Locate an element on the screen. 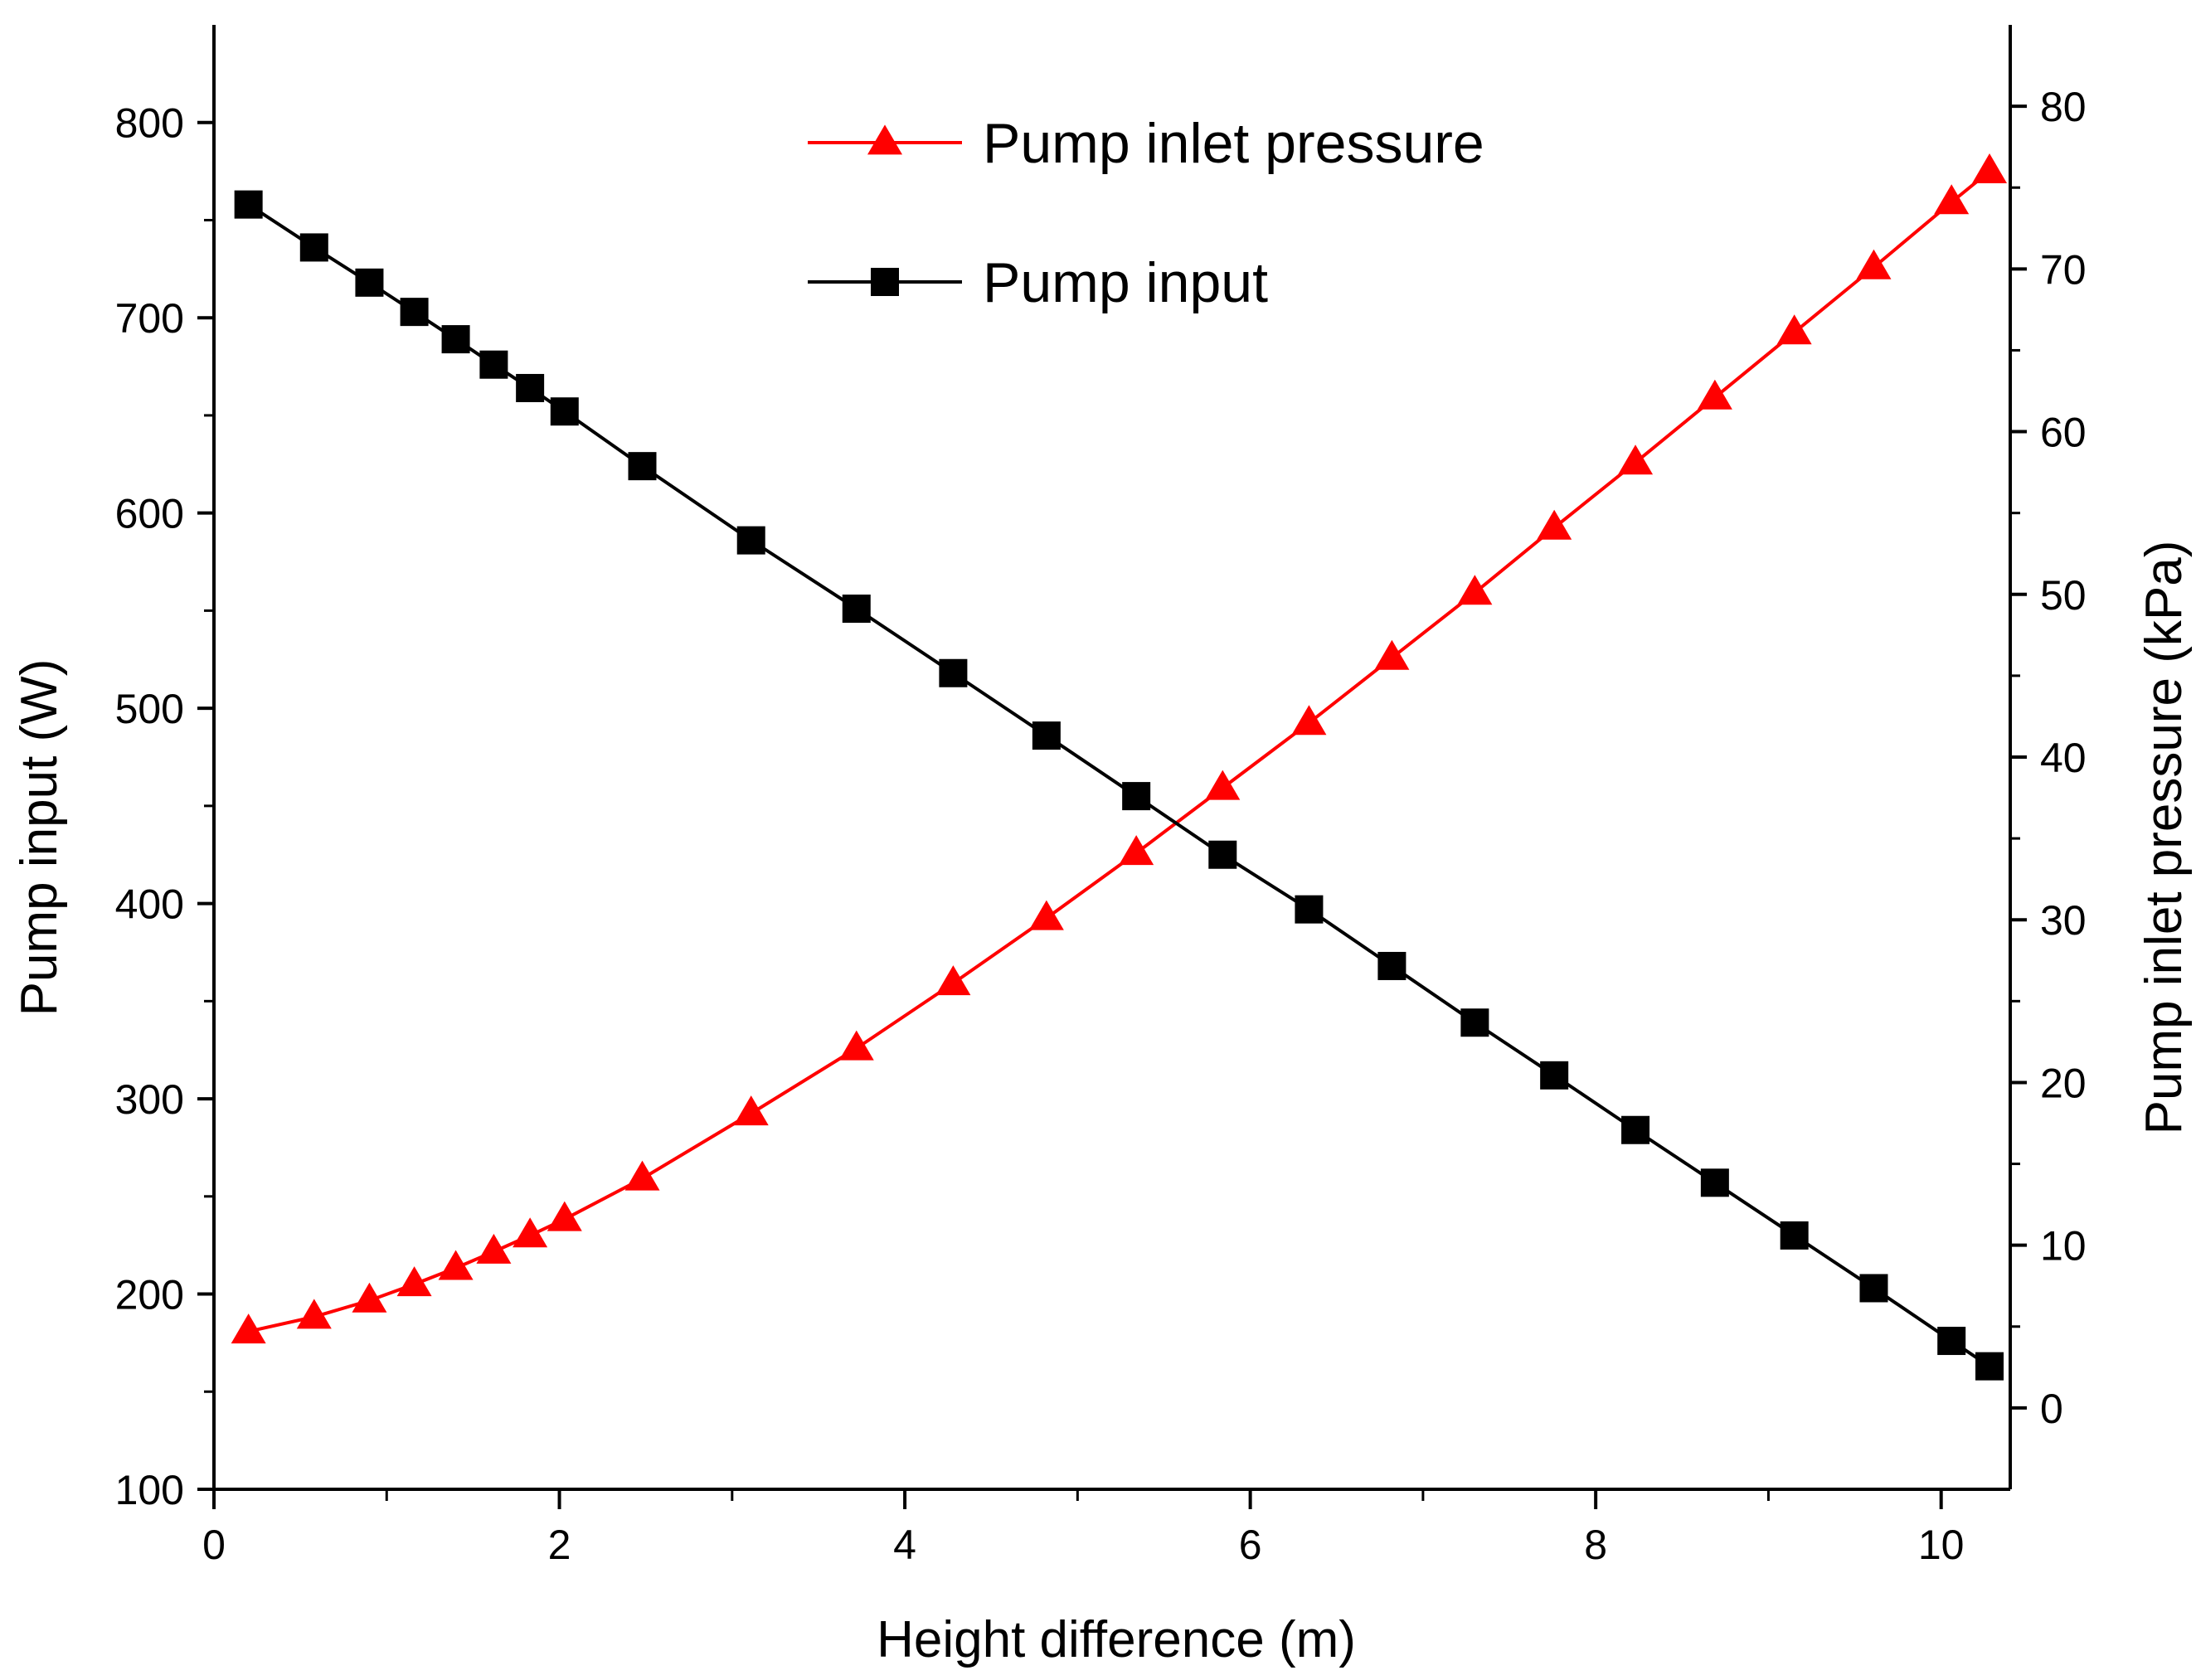 Image resolution: width=2196 pixels, height=1680 pixels. y-axis-title: Pump input (W) is located at coordinates (40, 838).